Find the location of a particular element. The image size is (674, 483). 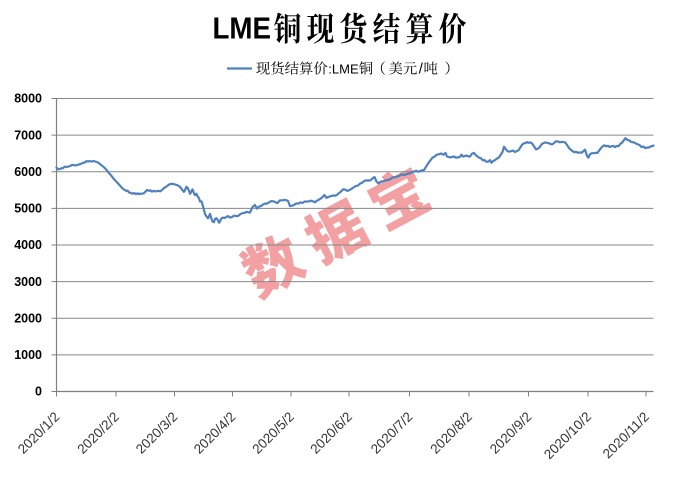

svg-text: :LME is located at coordinates (343, 69).